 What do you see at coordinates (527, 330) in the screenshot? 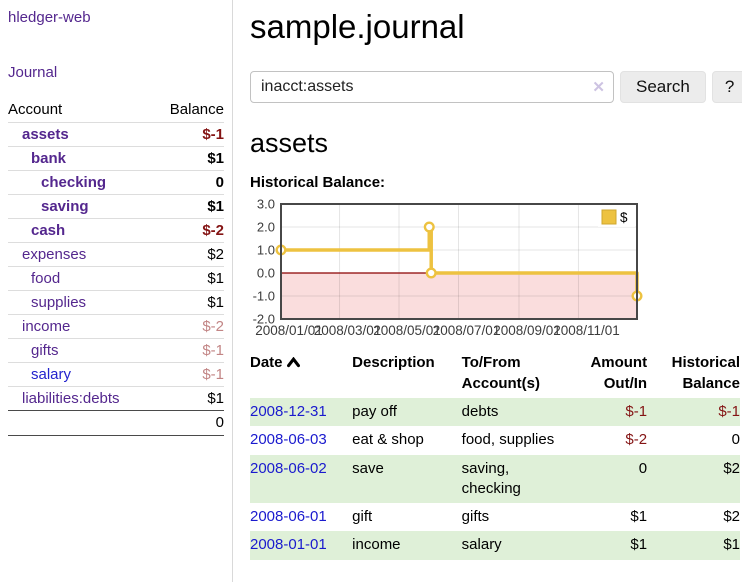
I see `x-tick-label: 2008/09/01` at bounding box center [527, 330].